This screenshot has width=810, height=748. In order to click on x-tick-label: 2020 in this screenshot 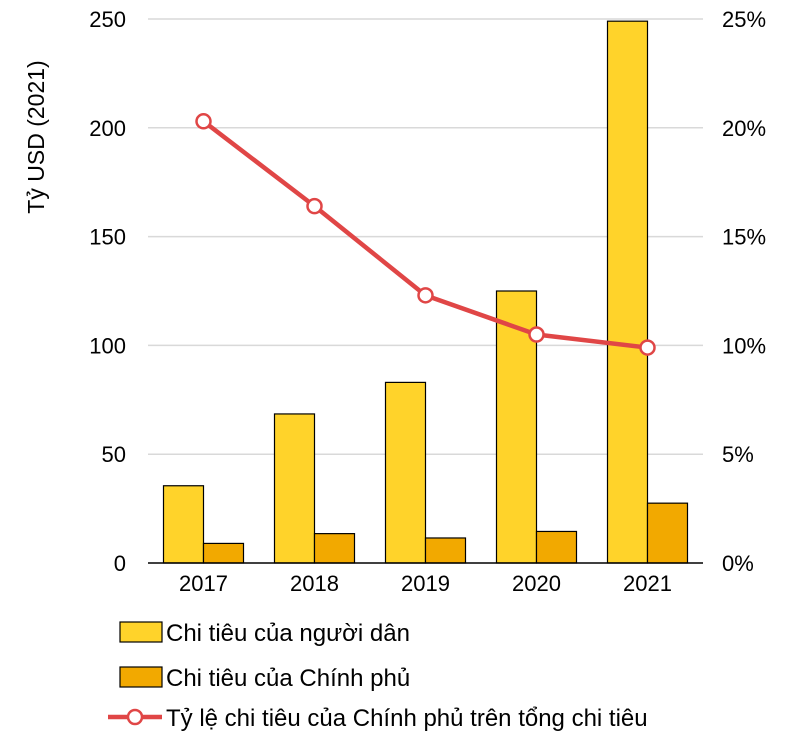, I will do `click(536, 583)`.